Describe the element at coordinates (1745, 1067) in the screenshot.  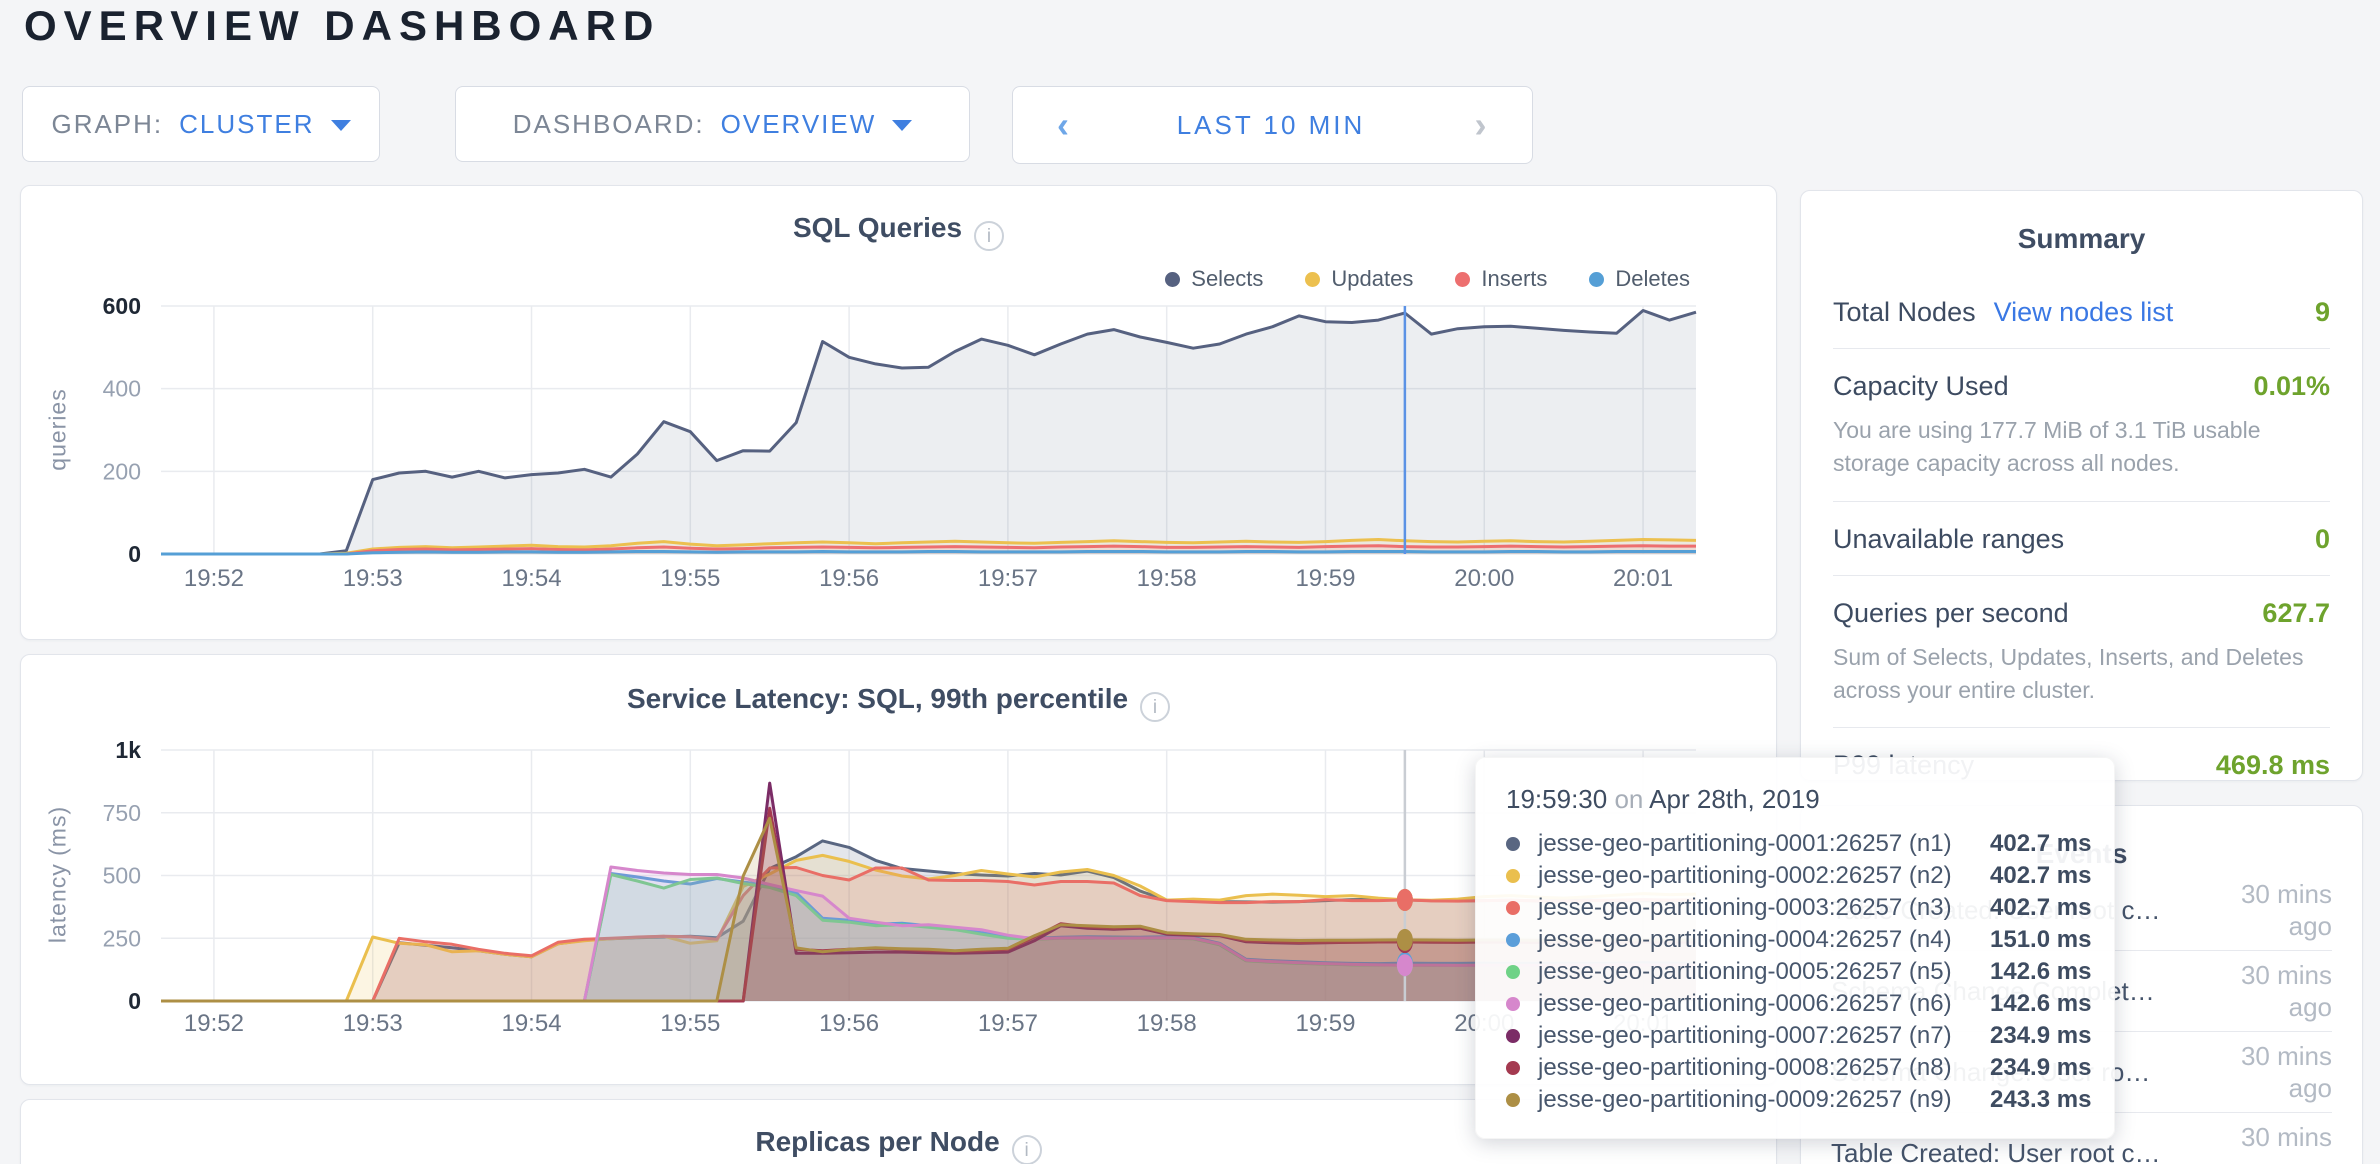
I see `tooltip-node-name: jesse-geo-partitioning-0008:26257 (n8)` at that location.